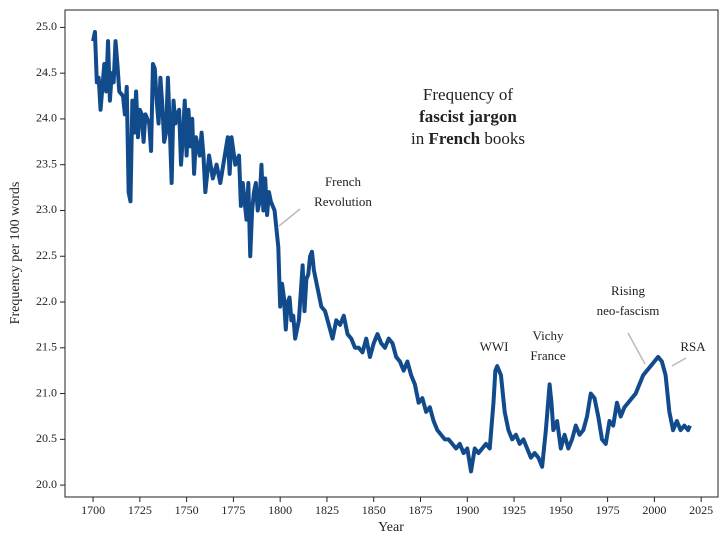 This screenshot has width=723, height=542. Describe the element at coordinates (693, 346) in the screenshot. I see `annotation: RSA` at that location.